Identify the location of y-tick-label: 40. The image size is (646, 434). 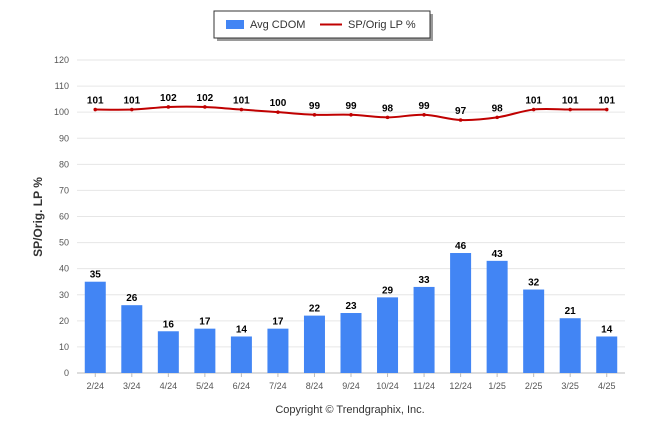
(64, 269).